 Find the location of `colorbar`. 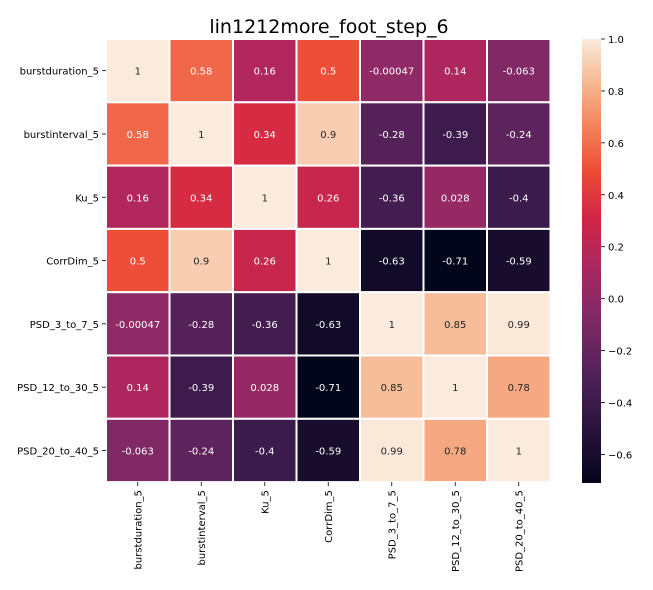

colorbar is located at coordinates (591, 261).